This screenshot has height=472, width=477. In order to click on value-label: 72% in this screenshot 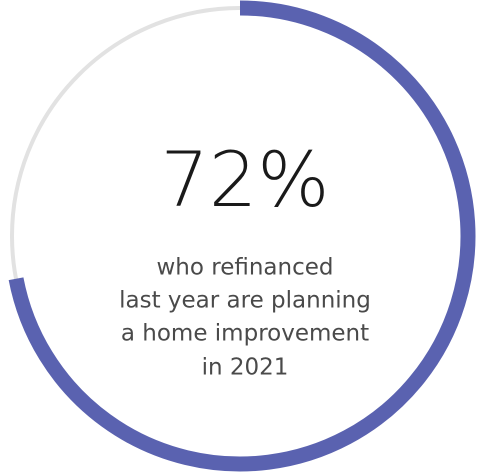, I will do `click(245, 179)`.